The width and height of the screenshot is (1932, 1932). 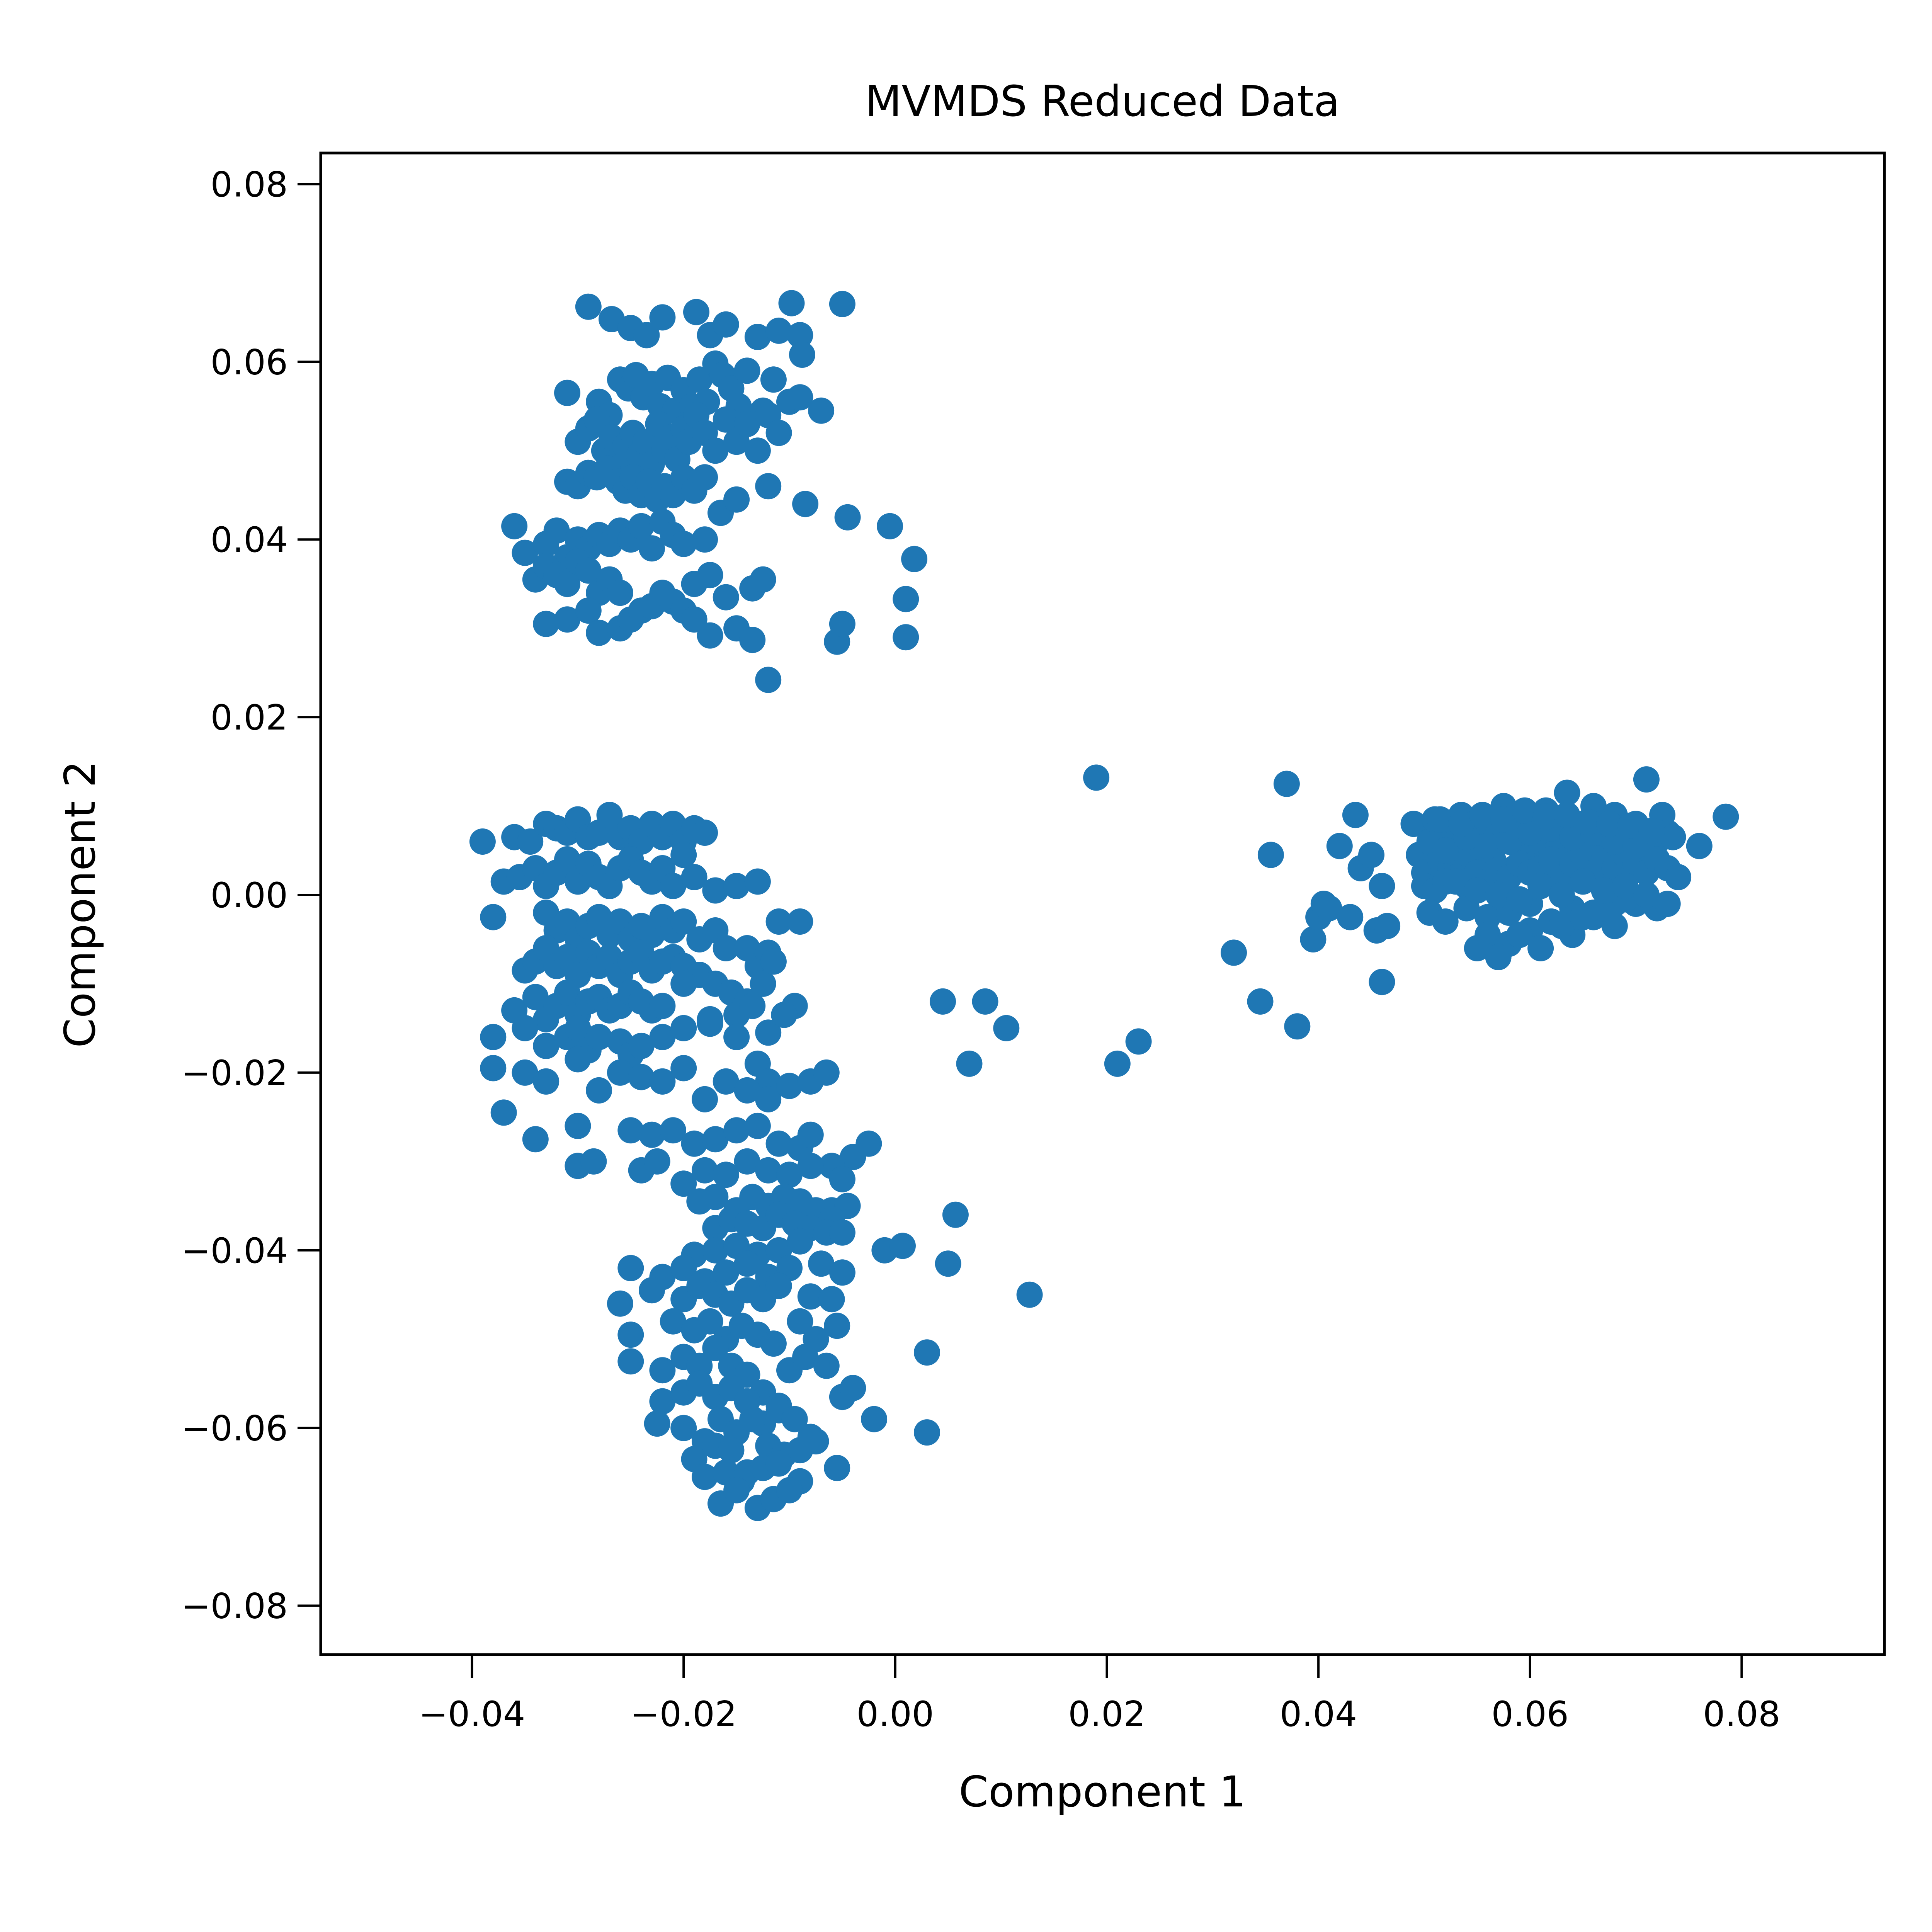 What do you see at coordinates (1742, 1714) in the screenshot?
I see `x-tick-label: 0.08` at bounding box center [1742, 1714].